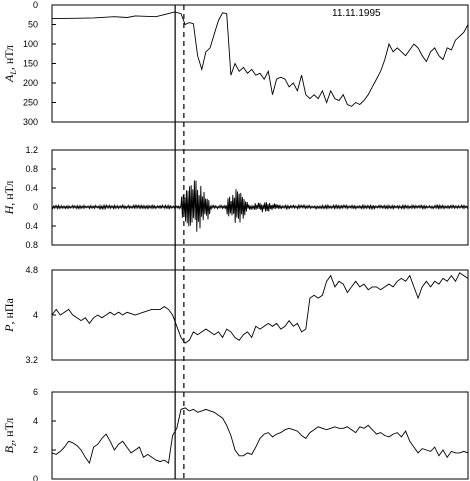 The width and height of the screenshot is (470, 481). What do you see at coordinates (31, 360) in the screenshot?
I see `ytick-label: 3.2` at bounding box center [31, 360].